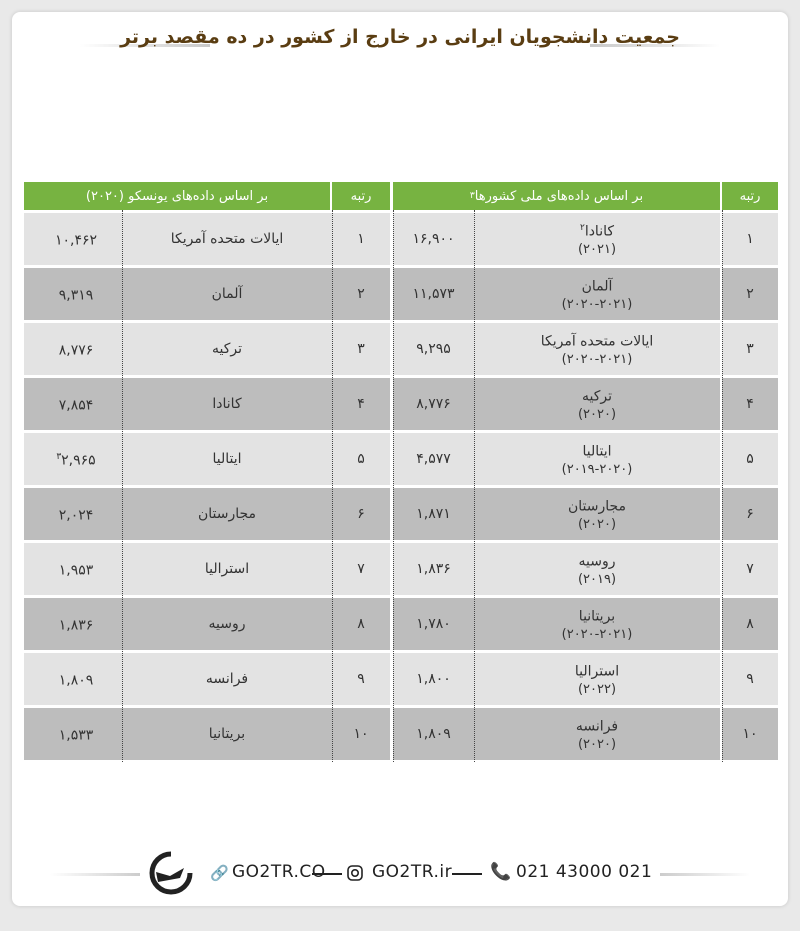 The width and height of the screenshot is (800, 931). Describe the element at coordinates (227, 459) in the screenshot. I see `unesco-country: ایتالیا` at that location.